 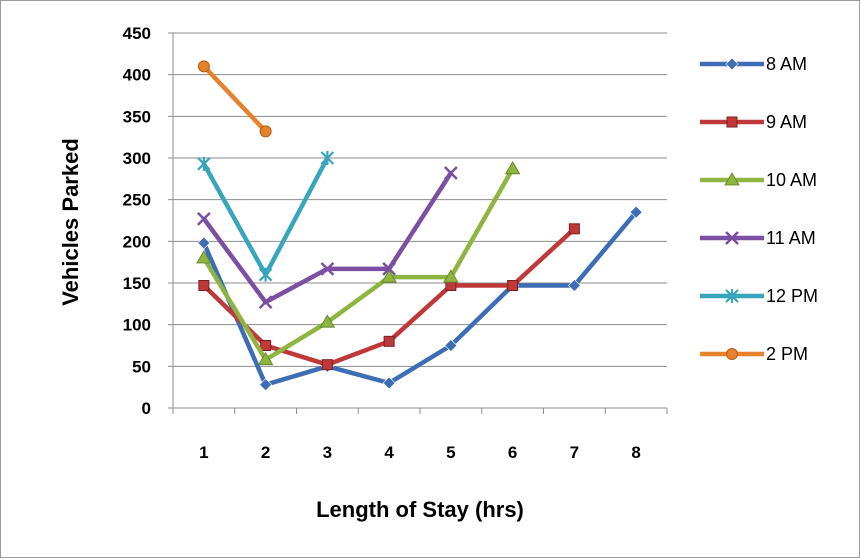 I want to click on y-tick-label: 0, so click(x=146, y=408).